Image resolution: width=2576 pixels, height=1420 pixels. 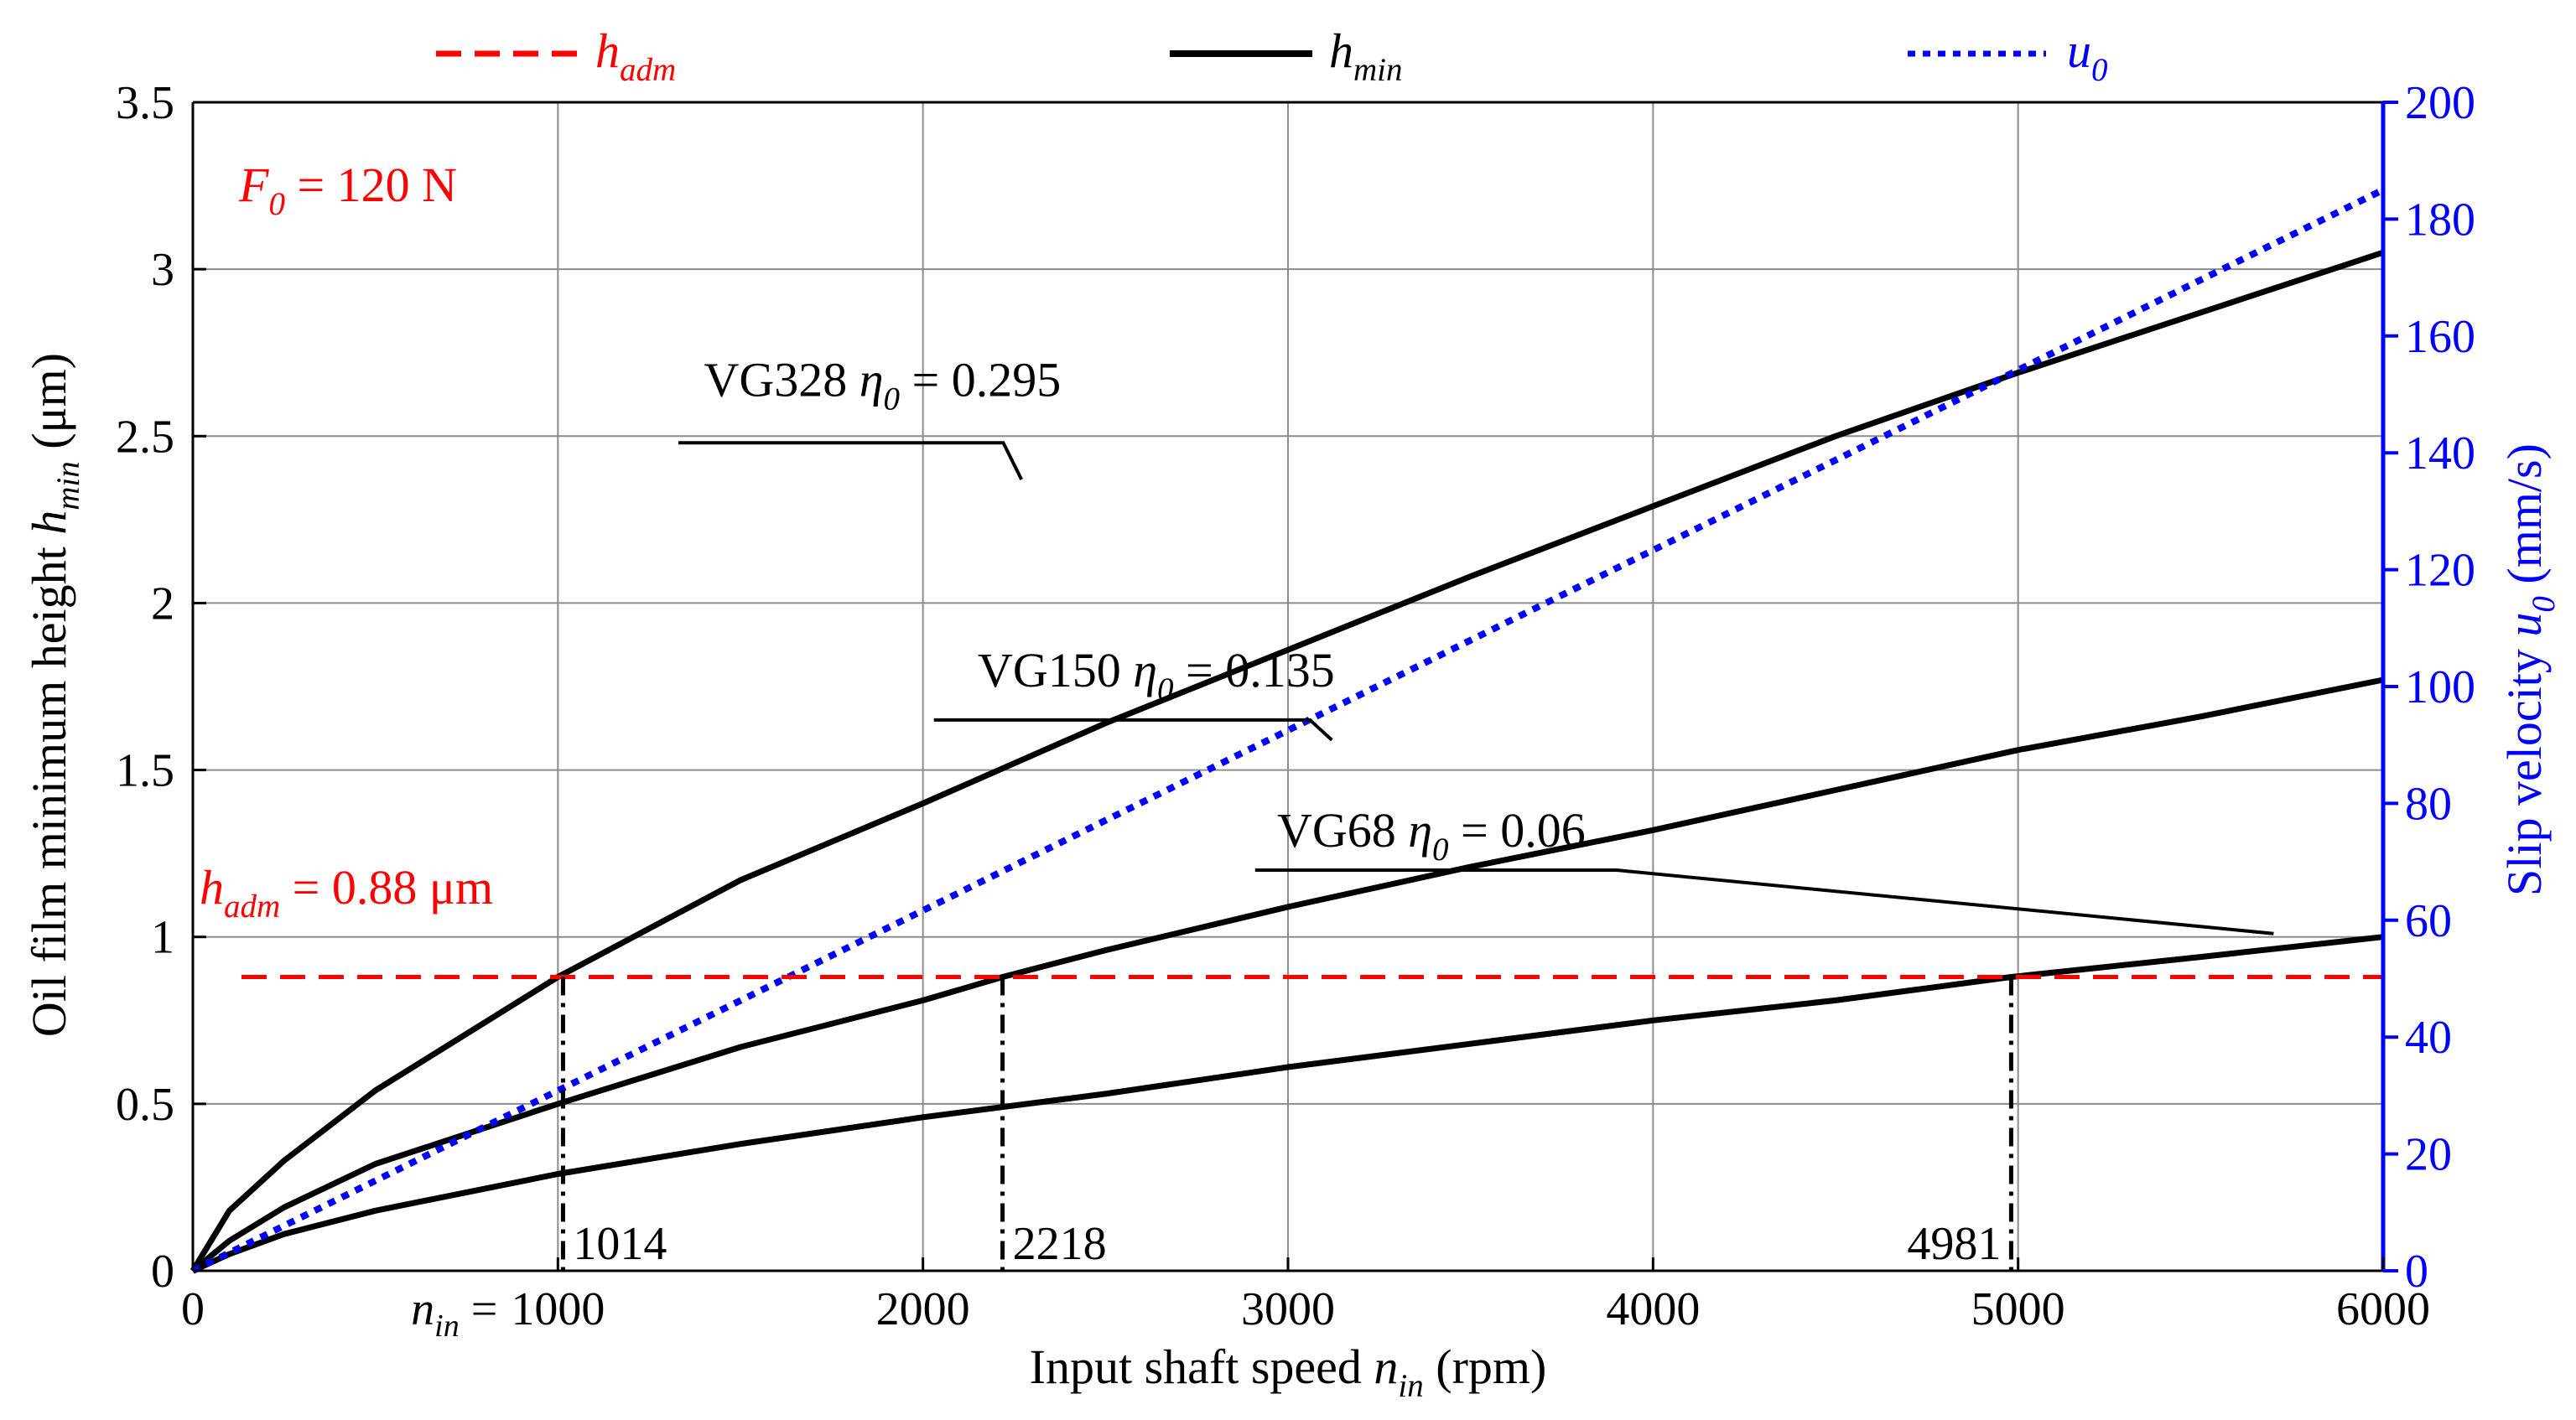 What do you see at coordinates (162, 1272) in the screenshot?
I see `y-left-tick-label: 0` at bounding box center [162, 1272].